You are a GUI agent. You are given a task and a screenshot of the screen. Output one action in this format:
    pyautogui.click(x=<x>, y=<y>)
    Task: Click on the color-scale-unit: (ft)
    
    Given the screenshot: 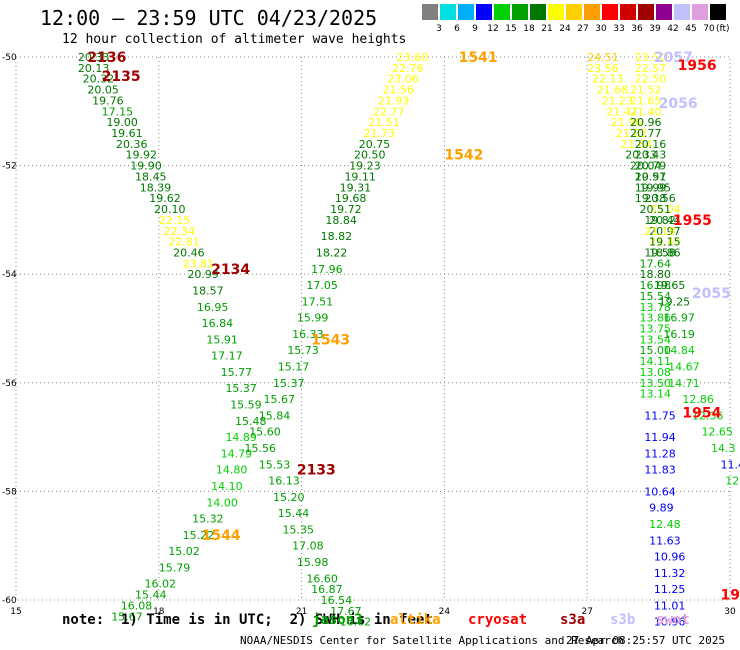 What is the action you would take?
    pyautogui.click(x=723, y=29)
    